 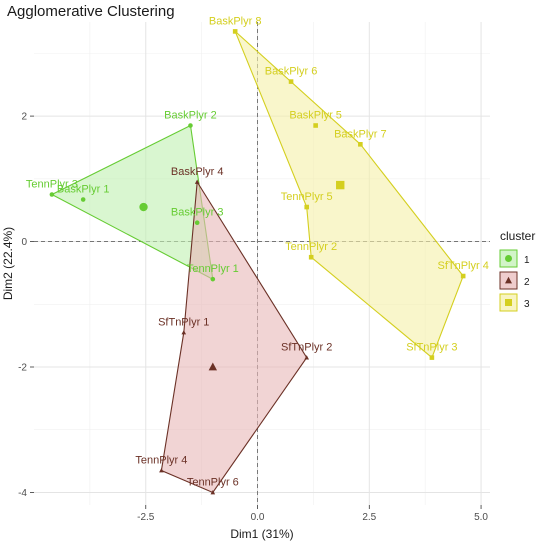 What do you see at coordinates (83, 190) in the screenshot?
I see `point-label: BaskPlyr 1` at bounding box center [83, 190].